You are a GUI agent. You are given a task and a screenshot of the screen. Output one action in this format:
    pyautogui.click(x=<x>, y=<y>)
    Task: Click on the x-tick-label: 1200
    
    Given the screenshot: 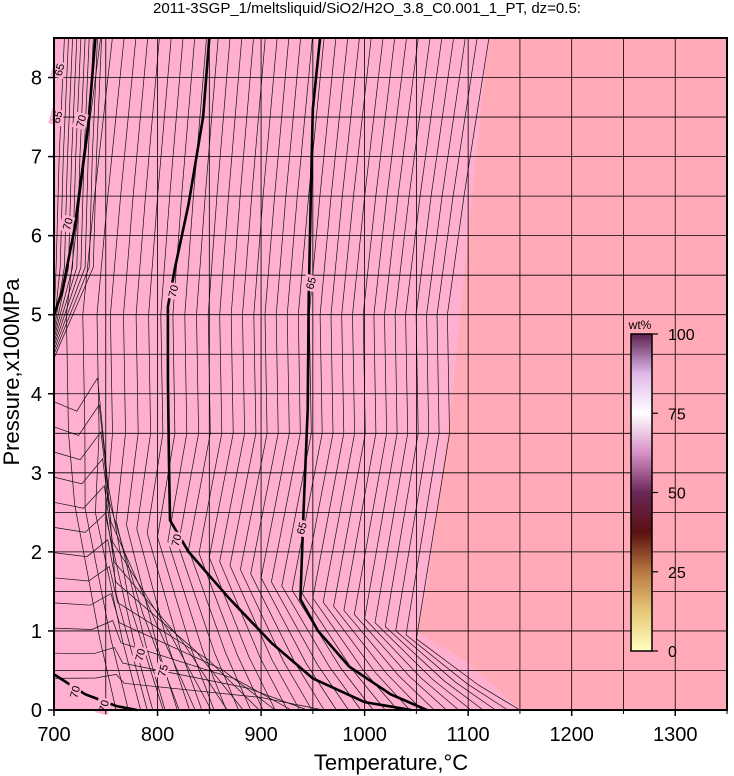 What is the action you would take?
    pyautogui.click(x=571, y=735)
    